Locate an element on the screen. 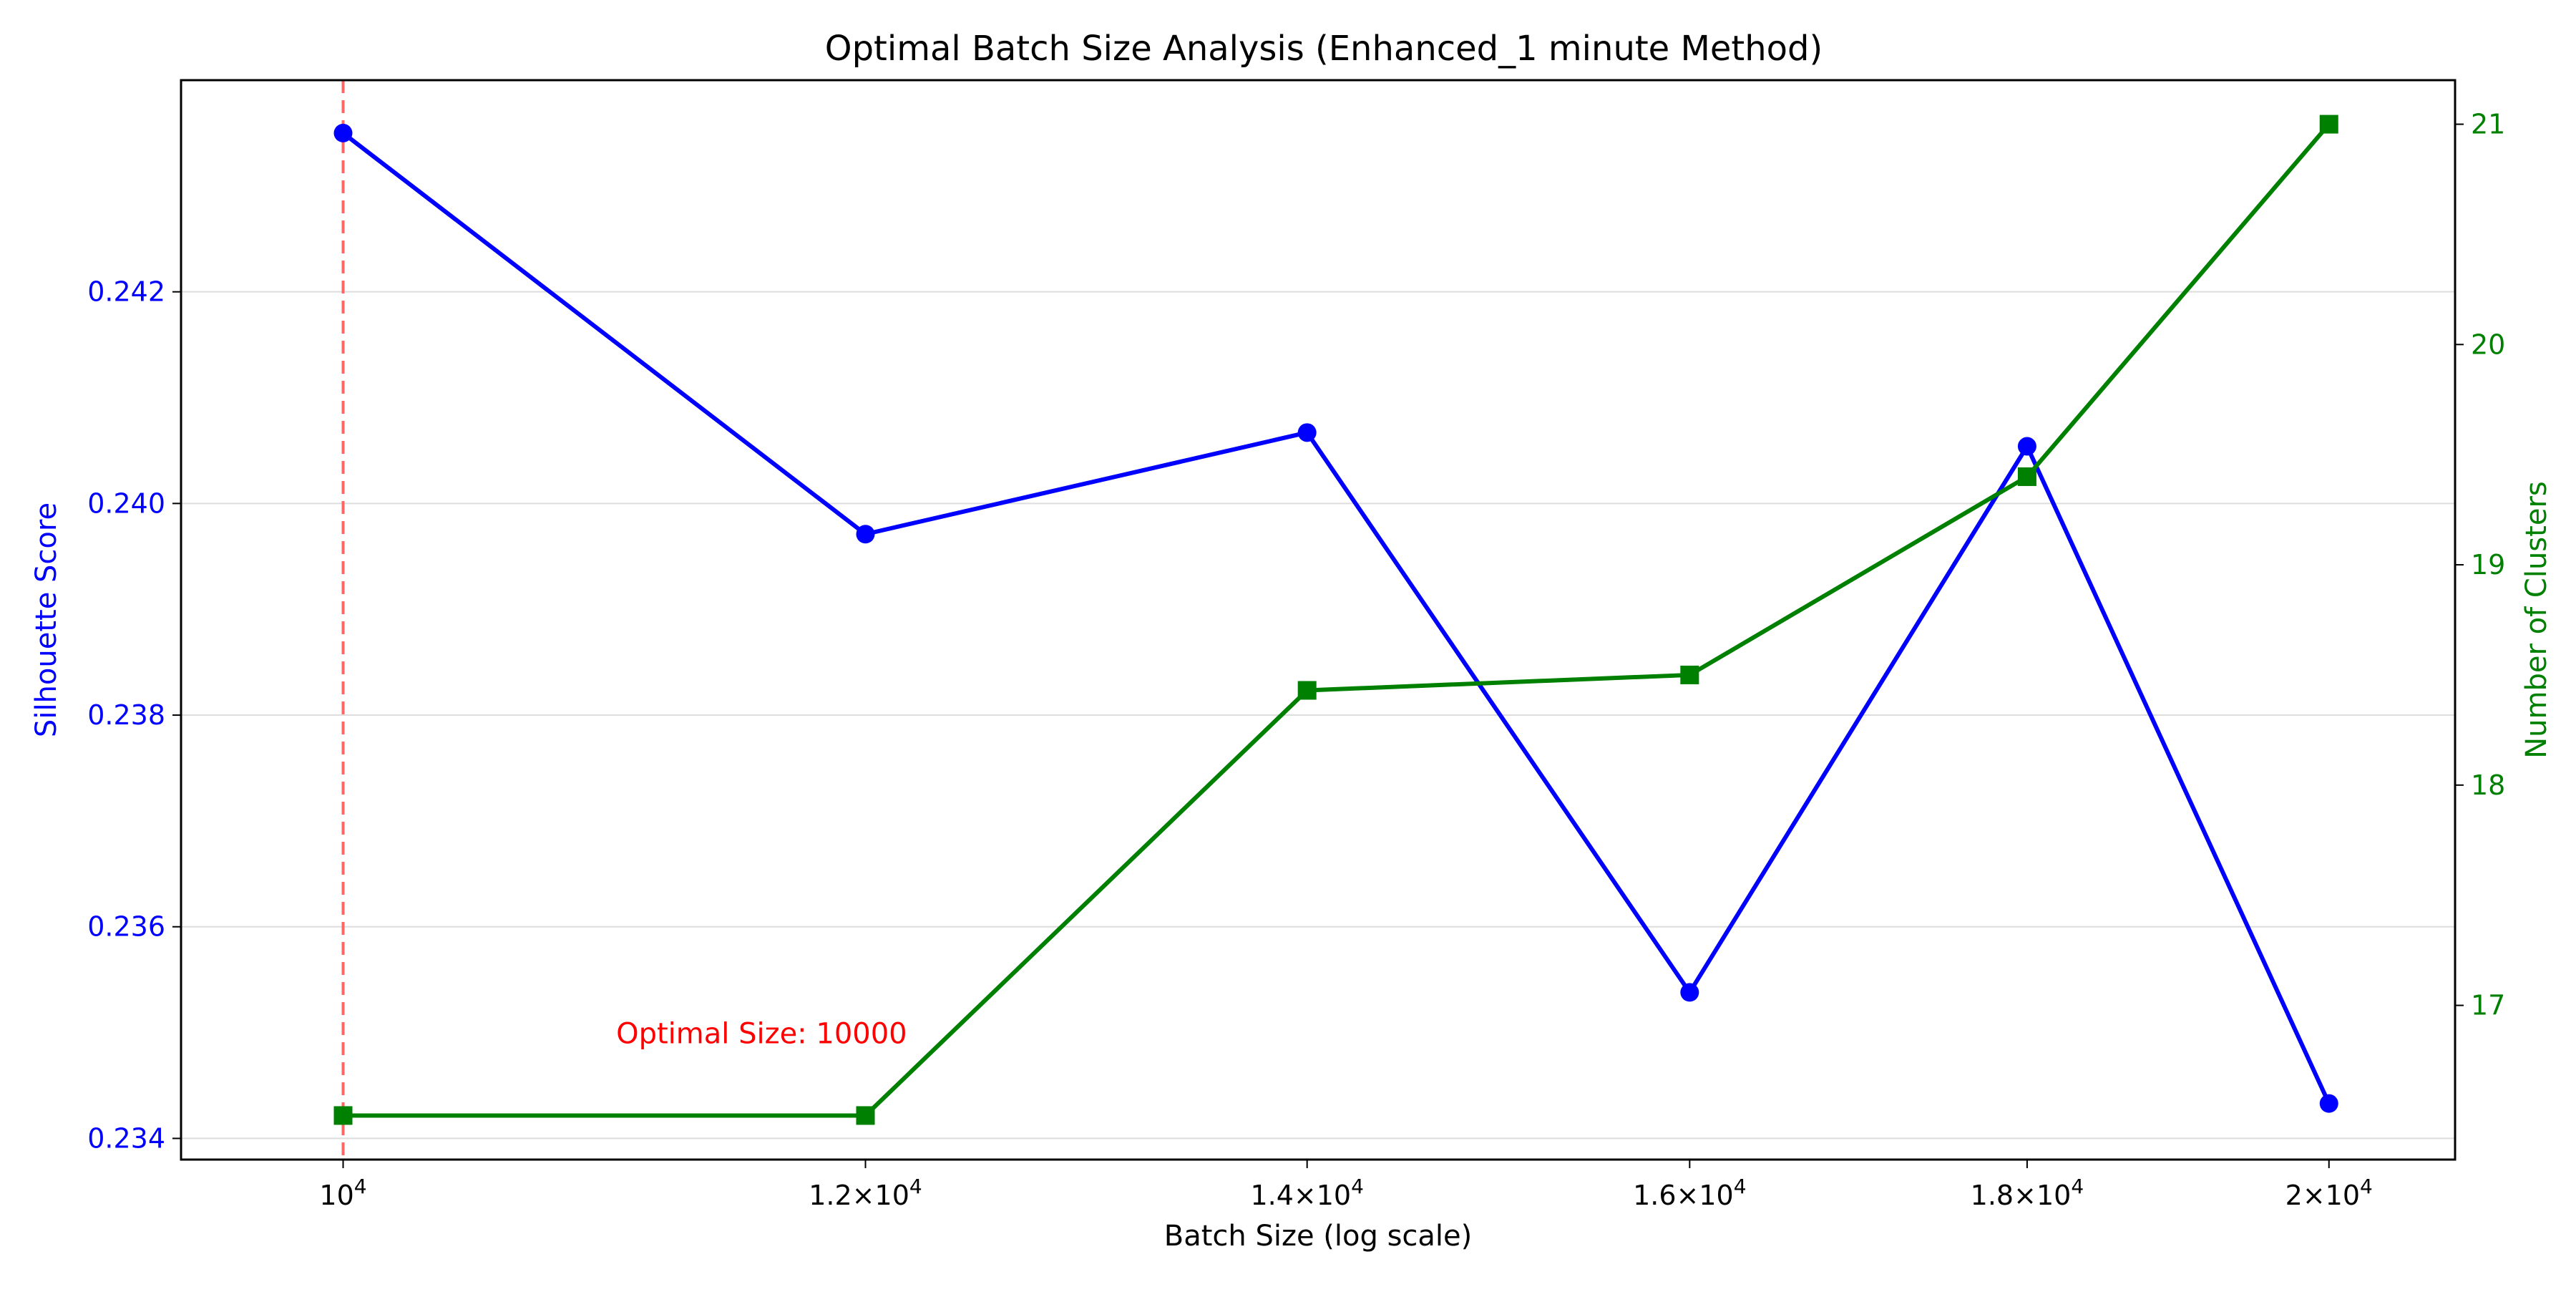  y-left-tick-label: 0.238 is located at coordinates (126, 715).